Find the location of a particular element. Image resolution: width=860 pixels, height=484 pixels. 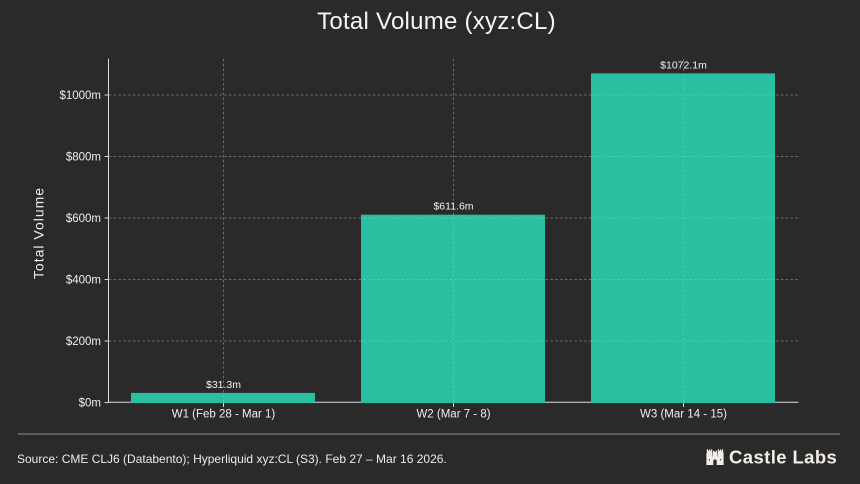

svg-text: Total Volume is located at coordinates (39, 233).